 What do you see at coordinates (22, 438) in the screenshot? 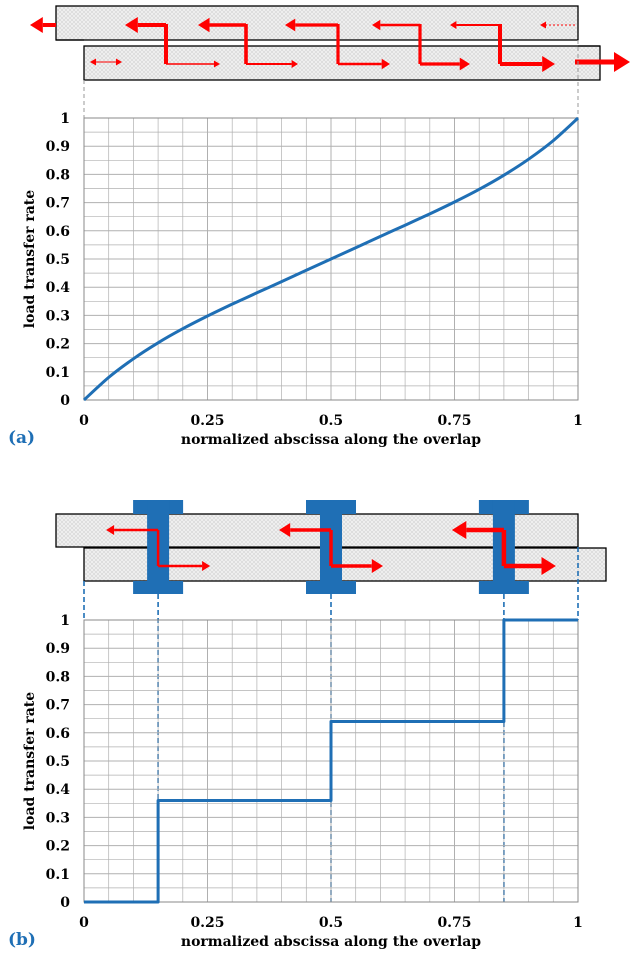
I see `panel-label-a: (a)` at bounding box center [22, 438].